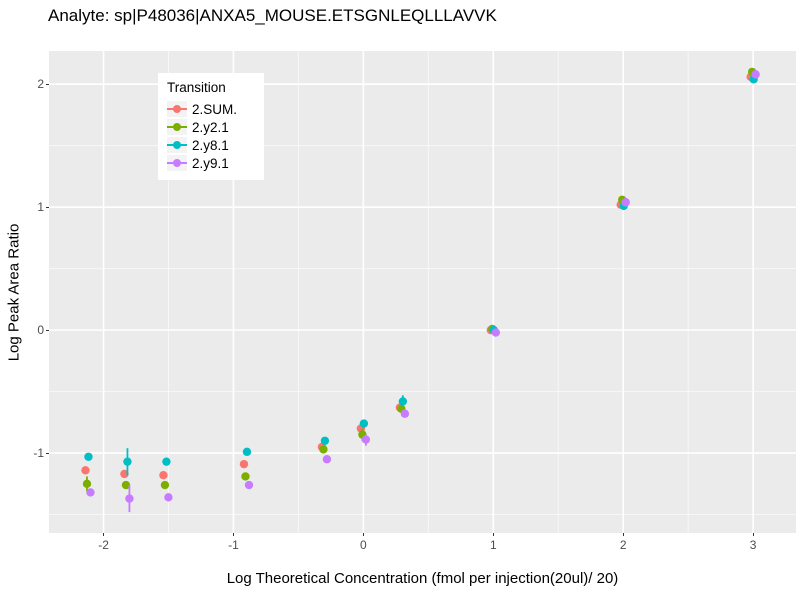  I want to click on x-tick-label: 1, so click(493, 545).